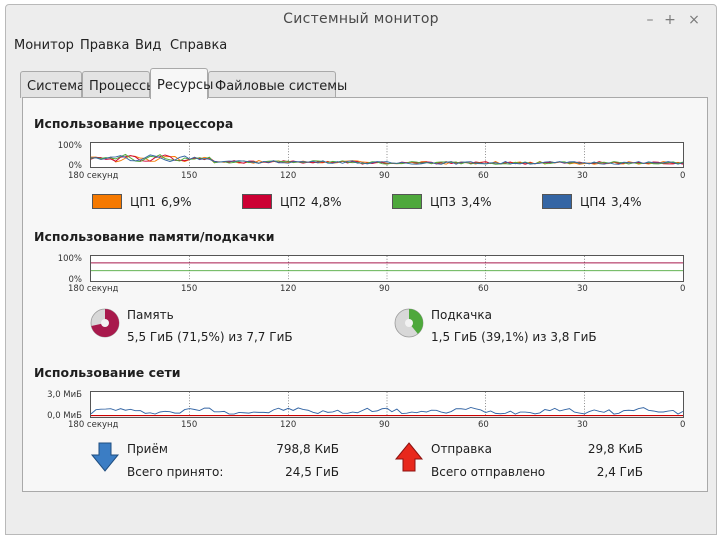  Describe the element at coordinates (488, 472) in the screenshot. I see `send-total-label: Всего отправлено` at that location.